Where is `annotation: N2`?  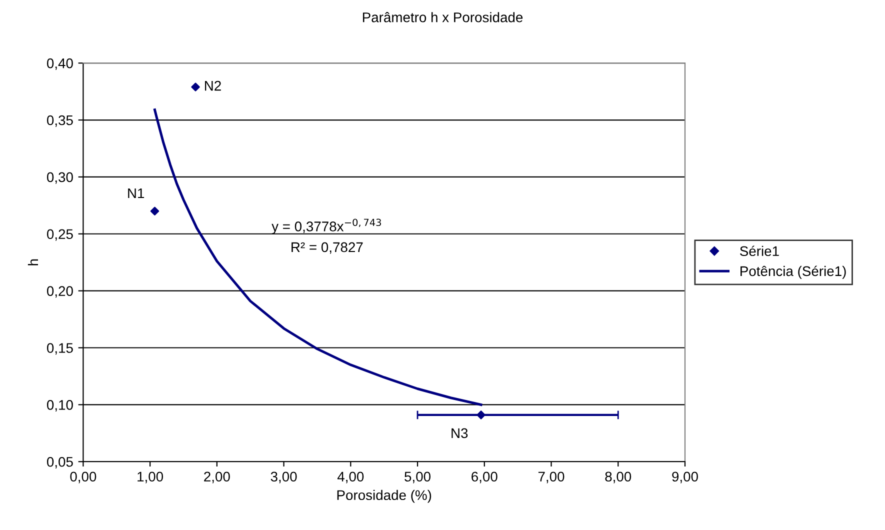
annotation: N2 is located at coordinates (213, 85).